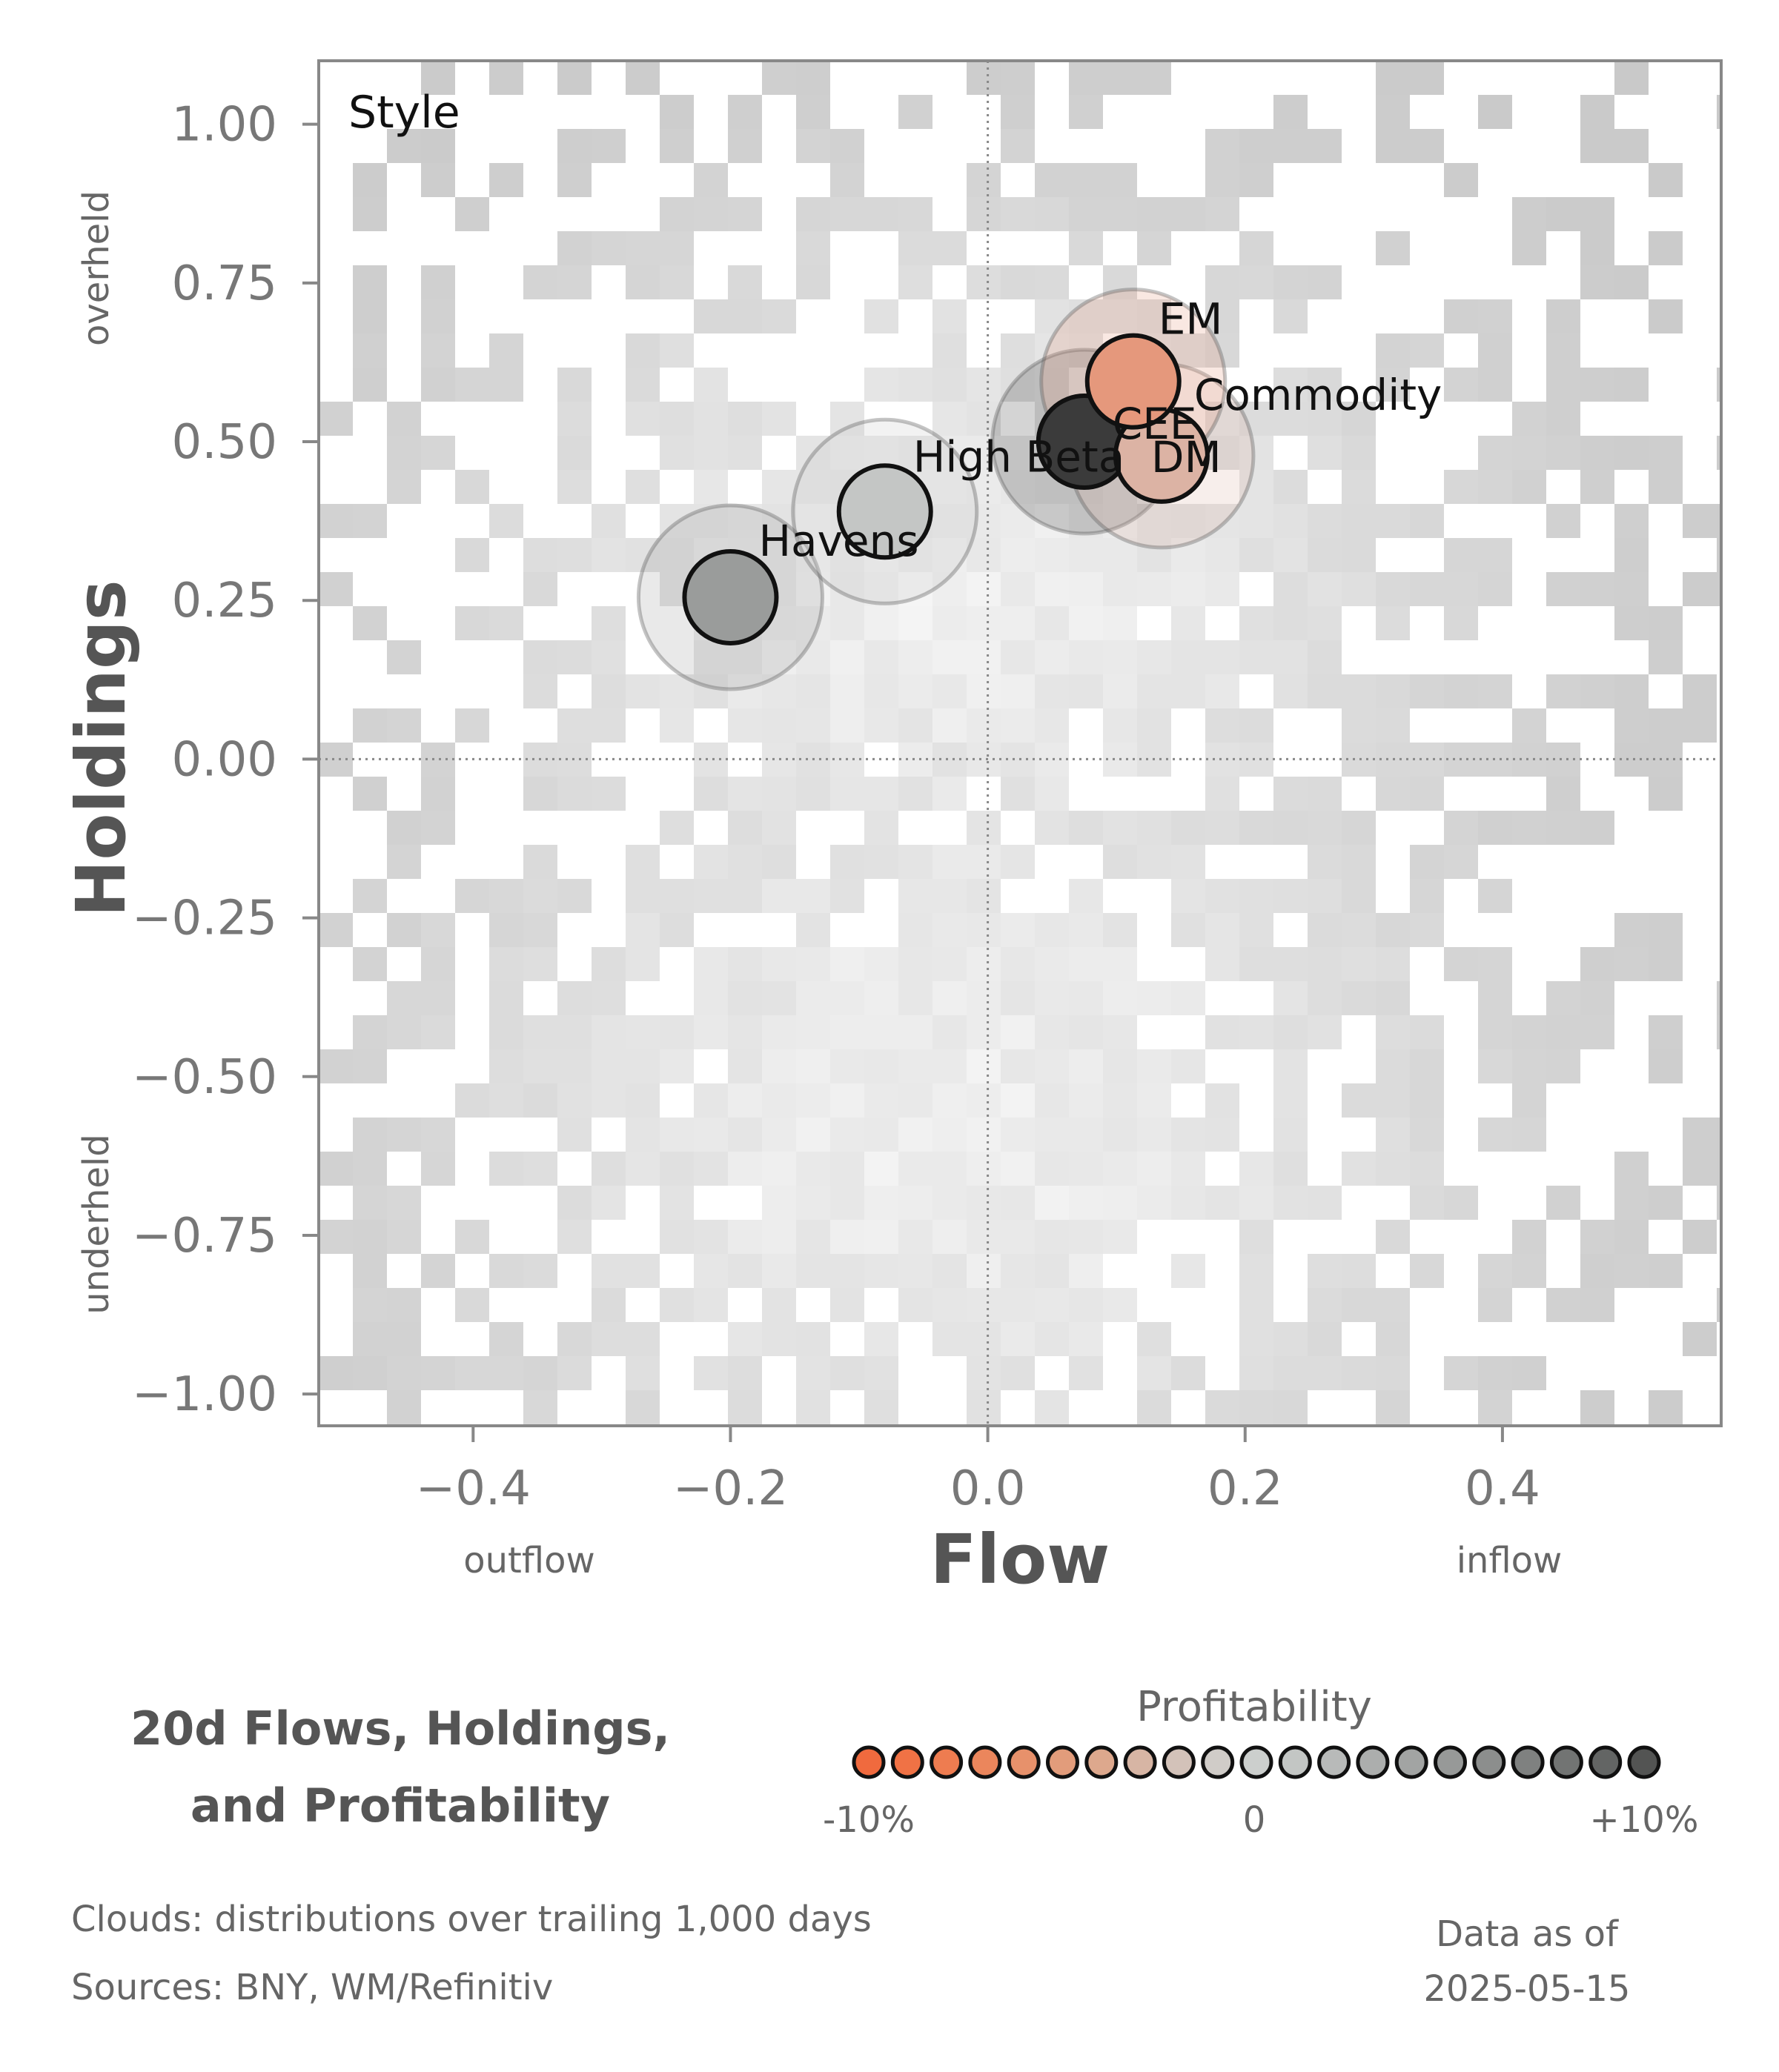  I want to click on x-tick-label: −0.2, so click(730, 1488).